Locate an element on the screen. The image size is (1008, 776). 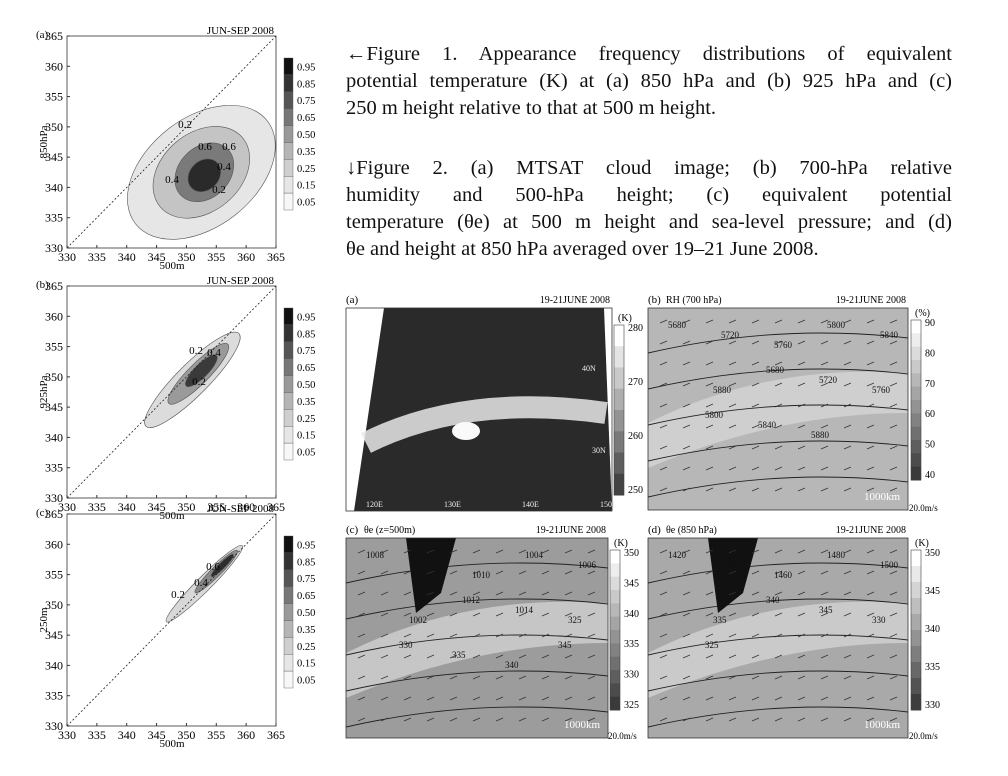
y-tick-label: 345 is located at coordinates (54, 635).